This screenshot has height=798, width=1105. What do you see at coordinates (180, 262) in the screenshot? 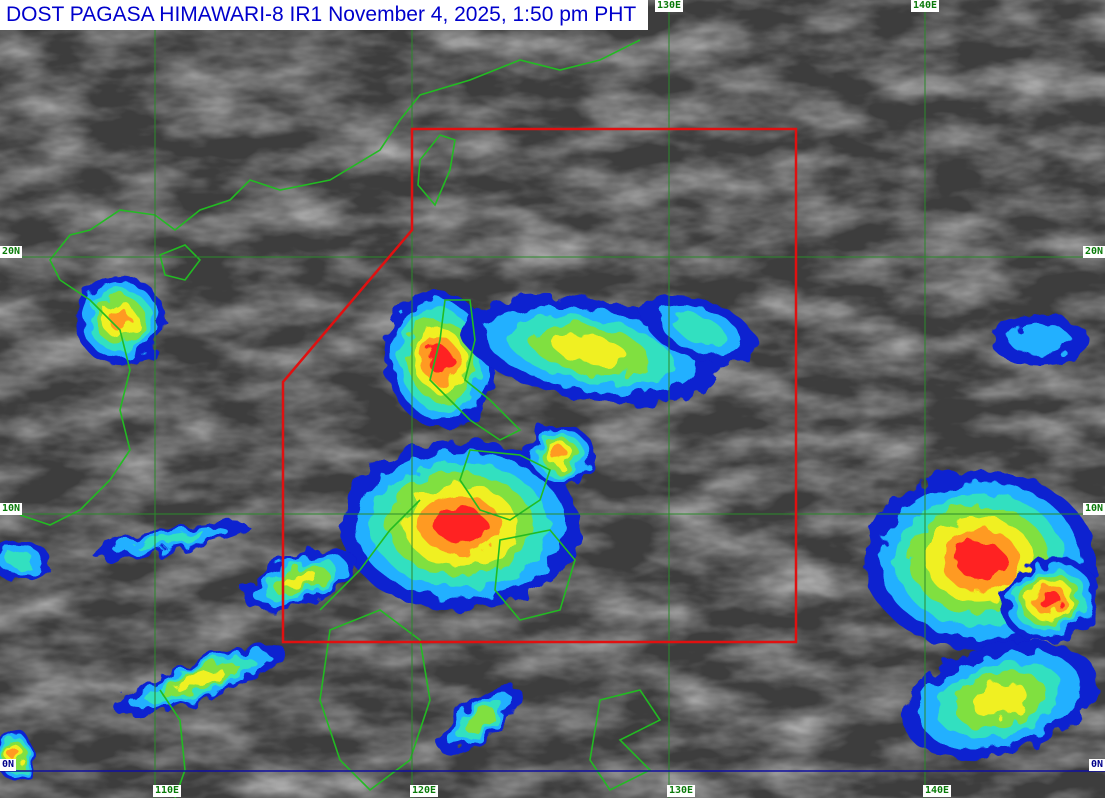
I see `hainan` at bounding box center [180, 262].